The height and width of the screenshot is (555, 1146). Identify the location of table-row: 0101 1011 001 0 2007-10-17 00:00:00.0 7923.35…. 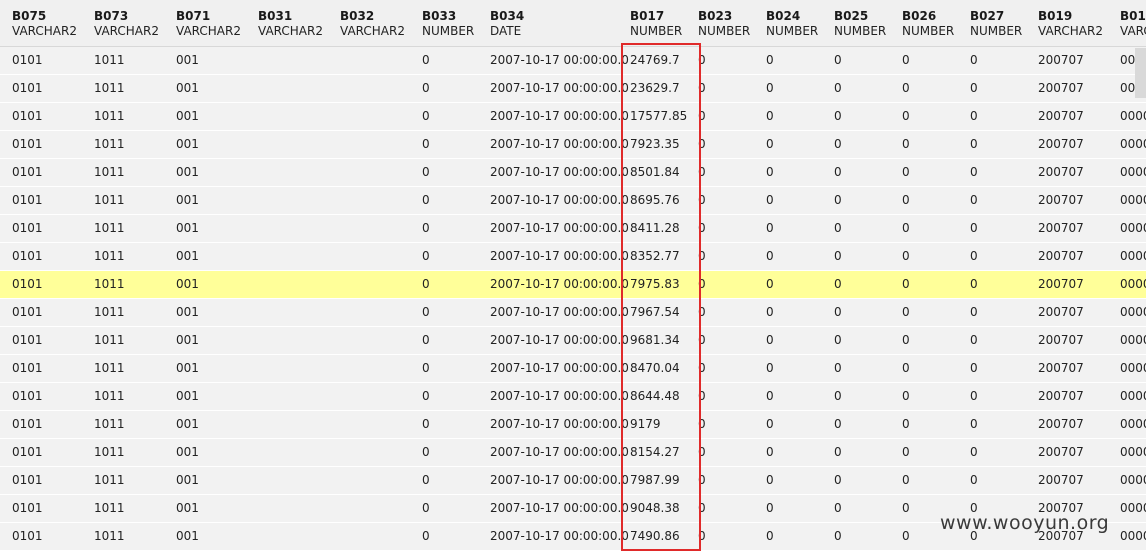
(573, 145).